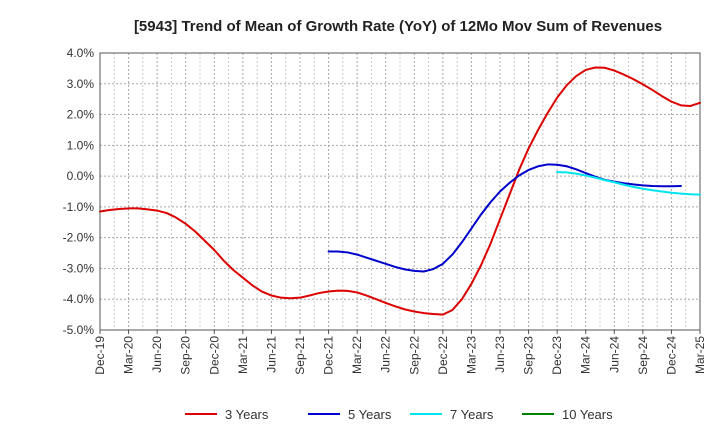 The height and width of the screenshot is (440, 720). Describe the element at coordinates (586, 355) in the screenshot. I see `x-tick-label: Mar-24` at that location.